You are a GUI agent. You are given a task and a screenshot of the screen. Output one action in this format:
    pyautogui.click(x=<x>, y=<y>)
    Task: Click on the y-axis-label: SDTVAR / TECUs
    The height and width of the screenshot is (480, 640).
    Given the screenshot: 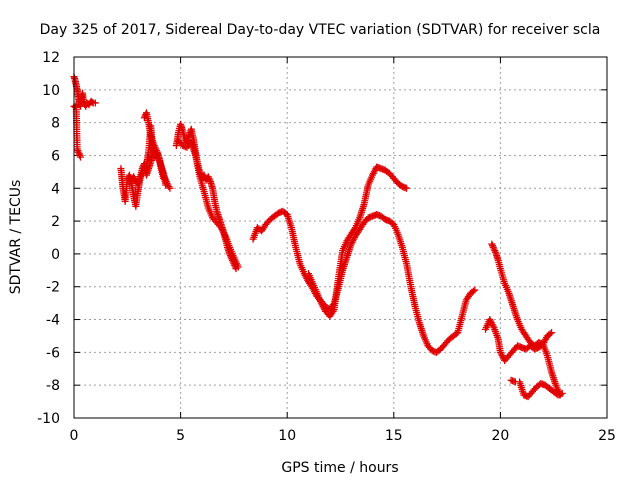 What is the action you would take?
    pyautogui.click(x=16, y=237)
    